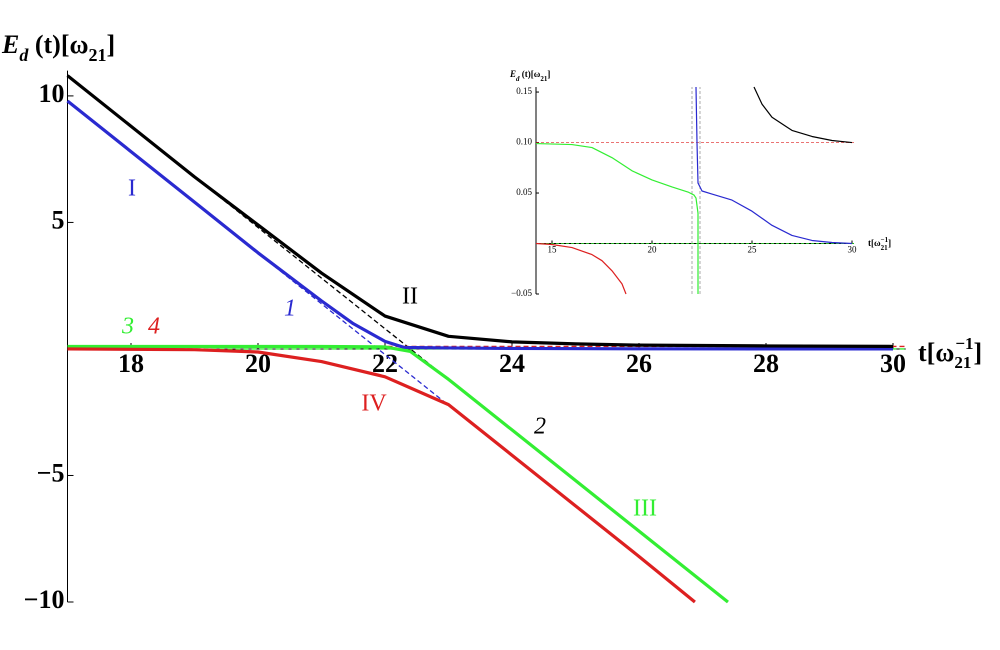 Image resolution: width=1000 pixels, height=650 pixels. I want to click on curve-label: IV, so click(374, 404).